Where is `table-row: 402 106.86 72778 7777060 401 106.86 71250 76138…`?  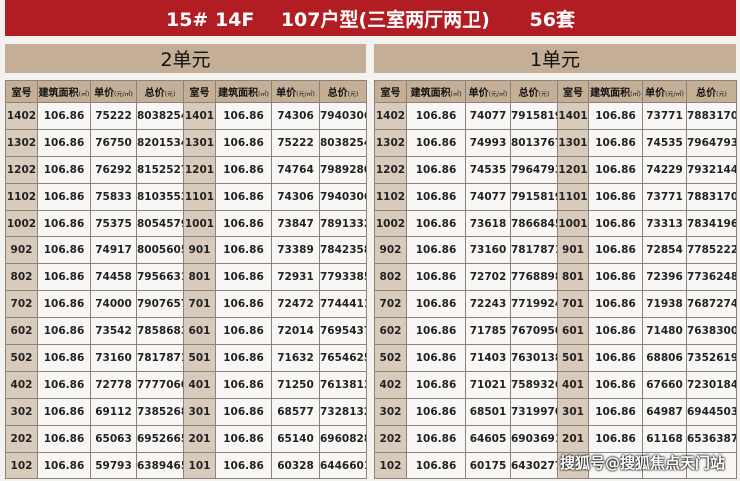
table-row: 402 106.86 72778 7777060 401 106.86 71250 76138… is located at coordinates (186, 384).